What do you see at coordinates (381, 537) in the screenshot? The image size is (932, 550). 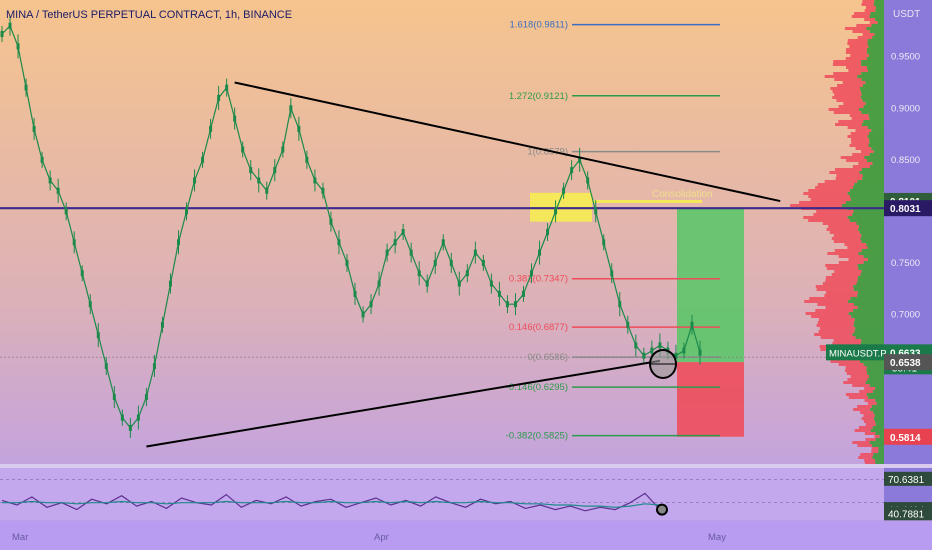 I see `x-tick-label: Apr` at bounding box center [381, 537].